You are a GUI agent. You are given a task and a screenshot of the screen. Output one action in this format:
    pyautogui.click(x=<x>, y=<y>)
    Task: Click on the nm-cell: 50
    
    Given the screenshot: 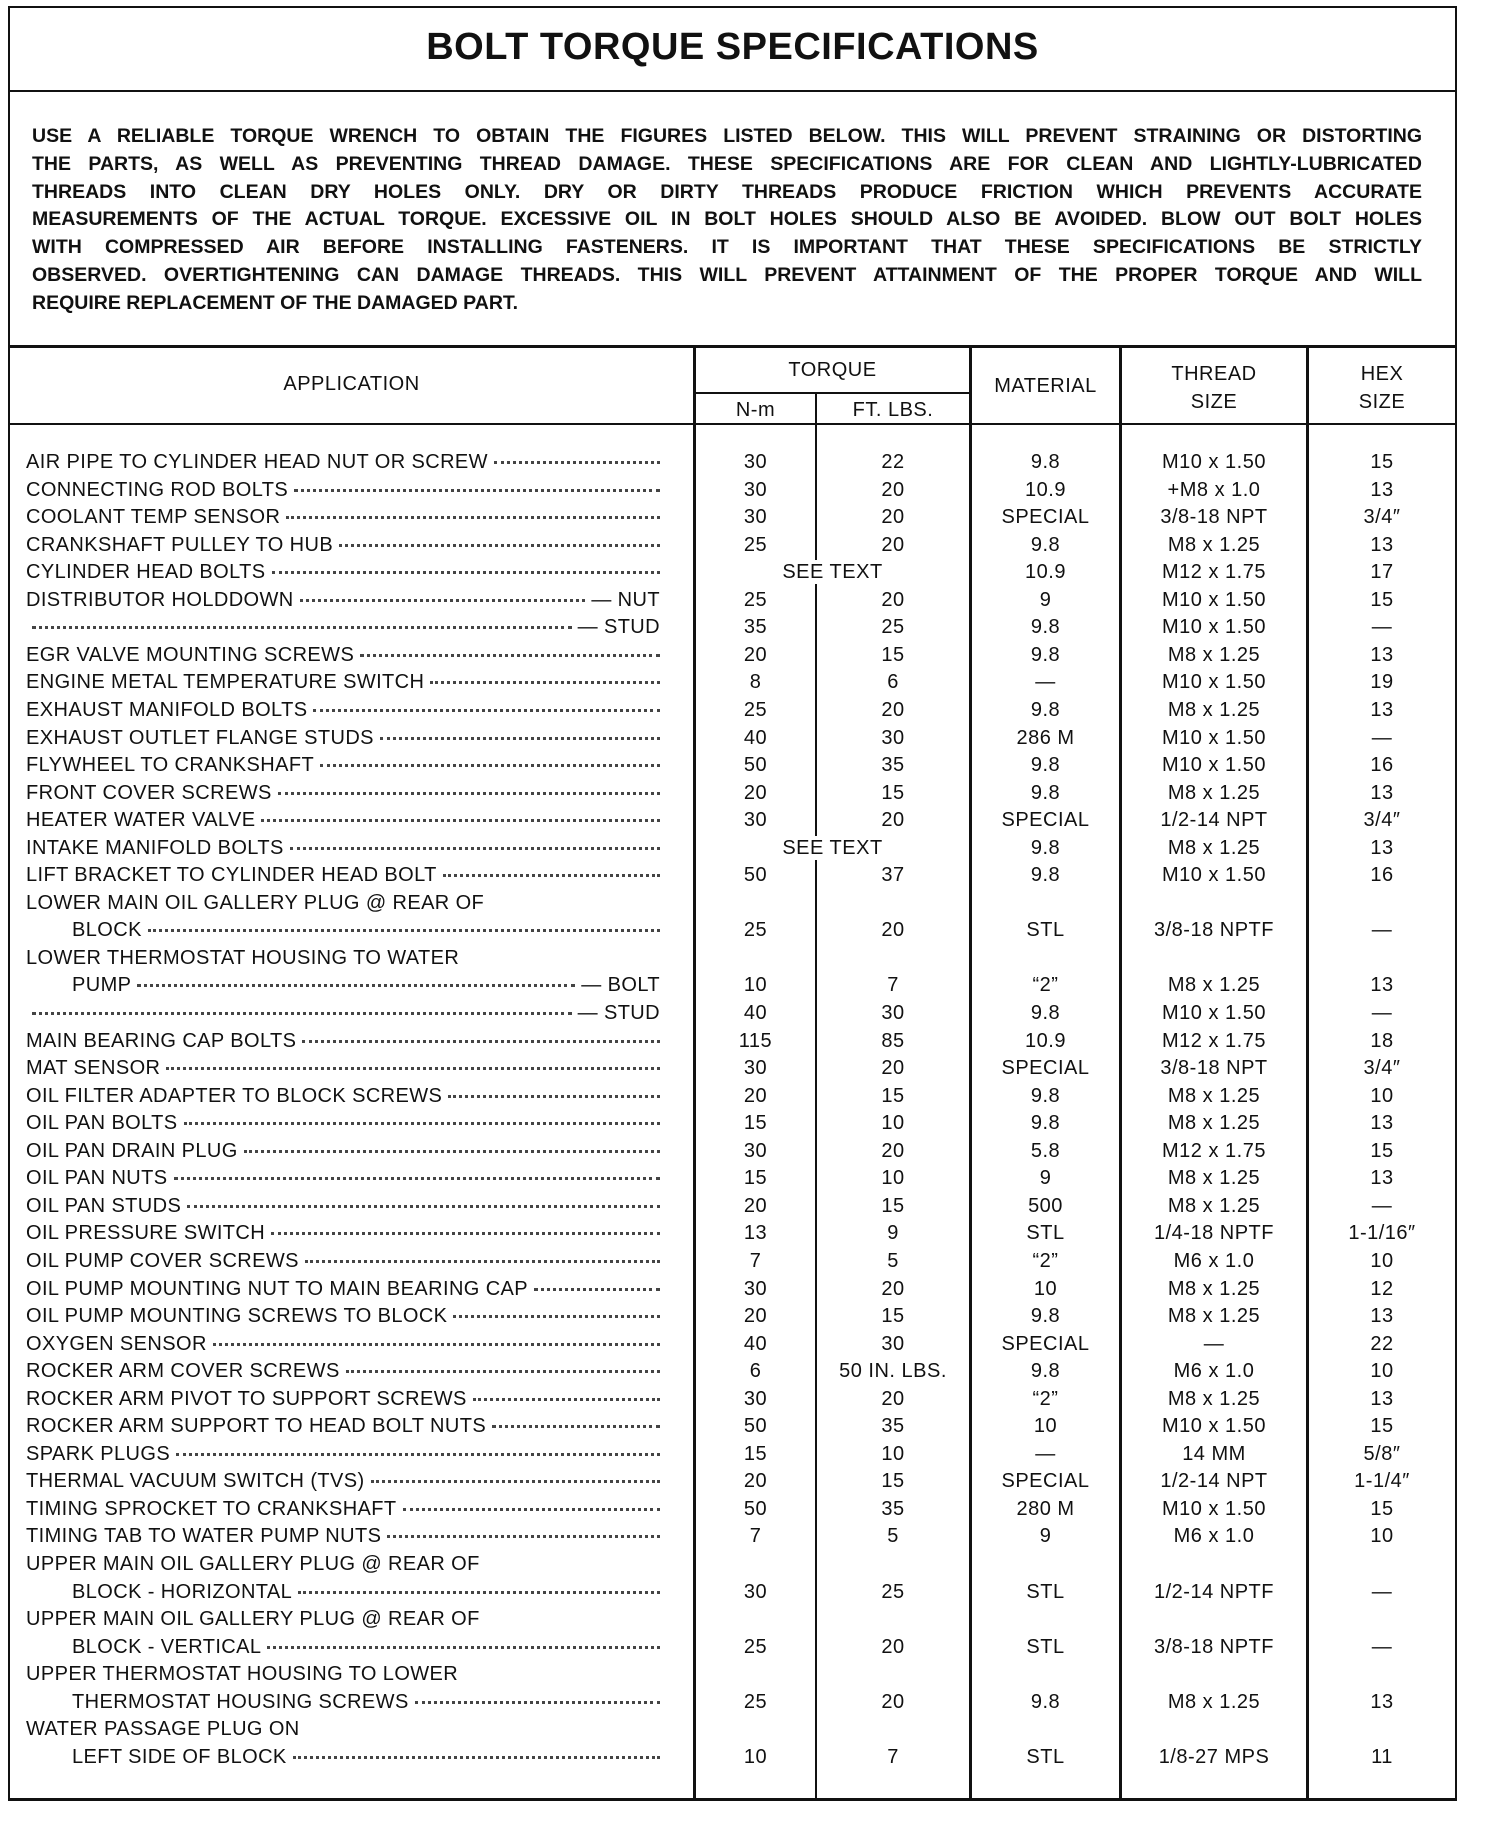 What is the action you would take?
    pyautogui.click(x=755, y=765)
    